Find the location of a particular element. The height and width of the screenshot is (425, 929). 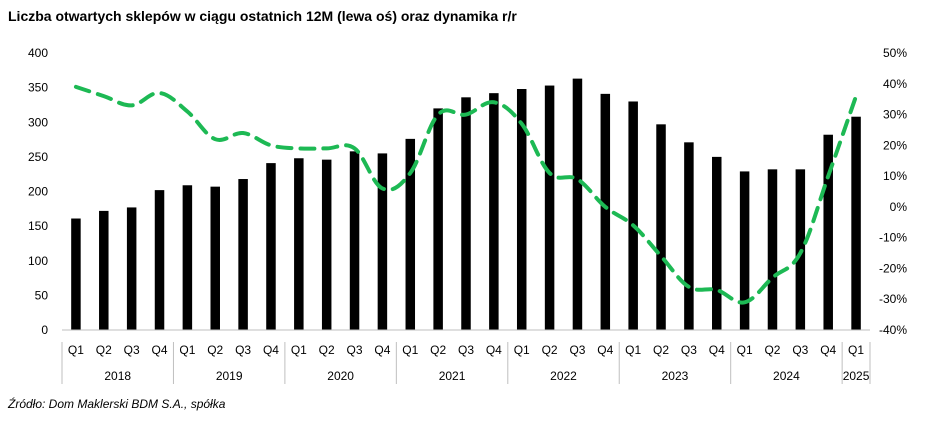

y-right-tick-label: 30% is located at coordinates (895, 115).